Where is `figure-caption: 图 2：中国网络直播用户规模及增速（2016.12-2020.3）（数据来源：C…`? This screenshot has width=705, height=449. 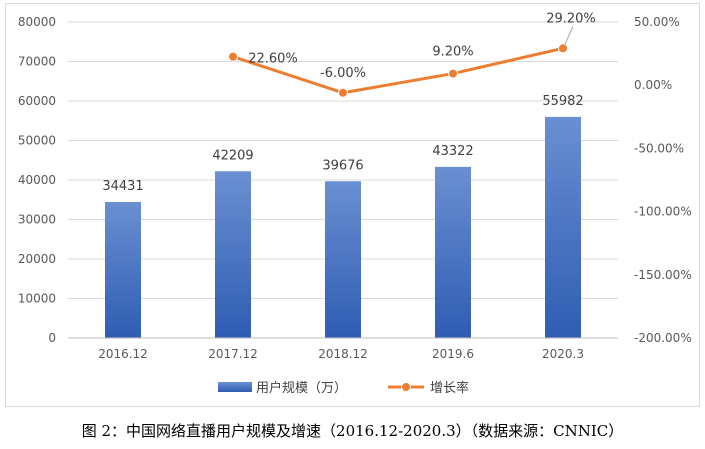 figure-caption: 图 2：中国网络直播用户规模及增速（2016.12-2020.3）（数据来源：C… is located at coordinates (352, 431).